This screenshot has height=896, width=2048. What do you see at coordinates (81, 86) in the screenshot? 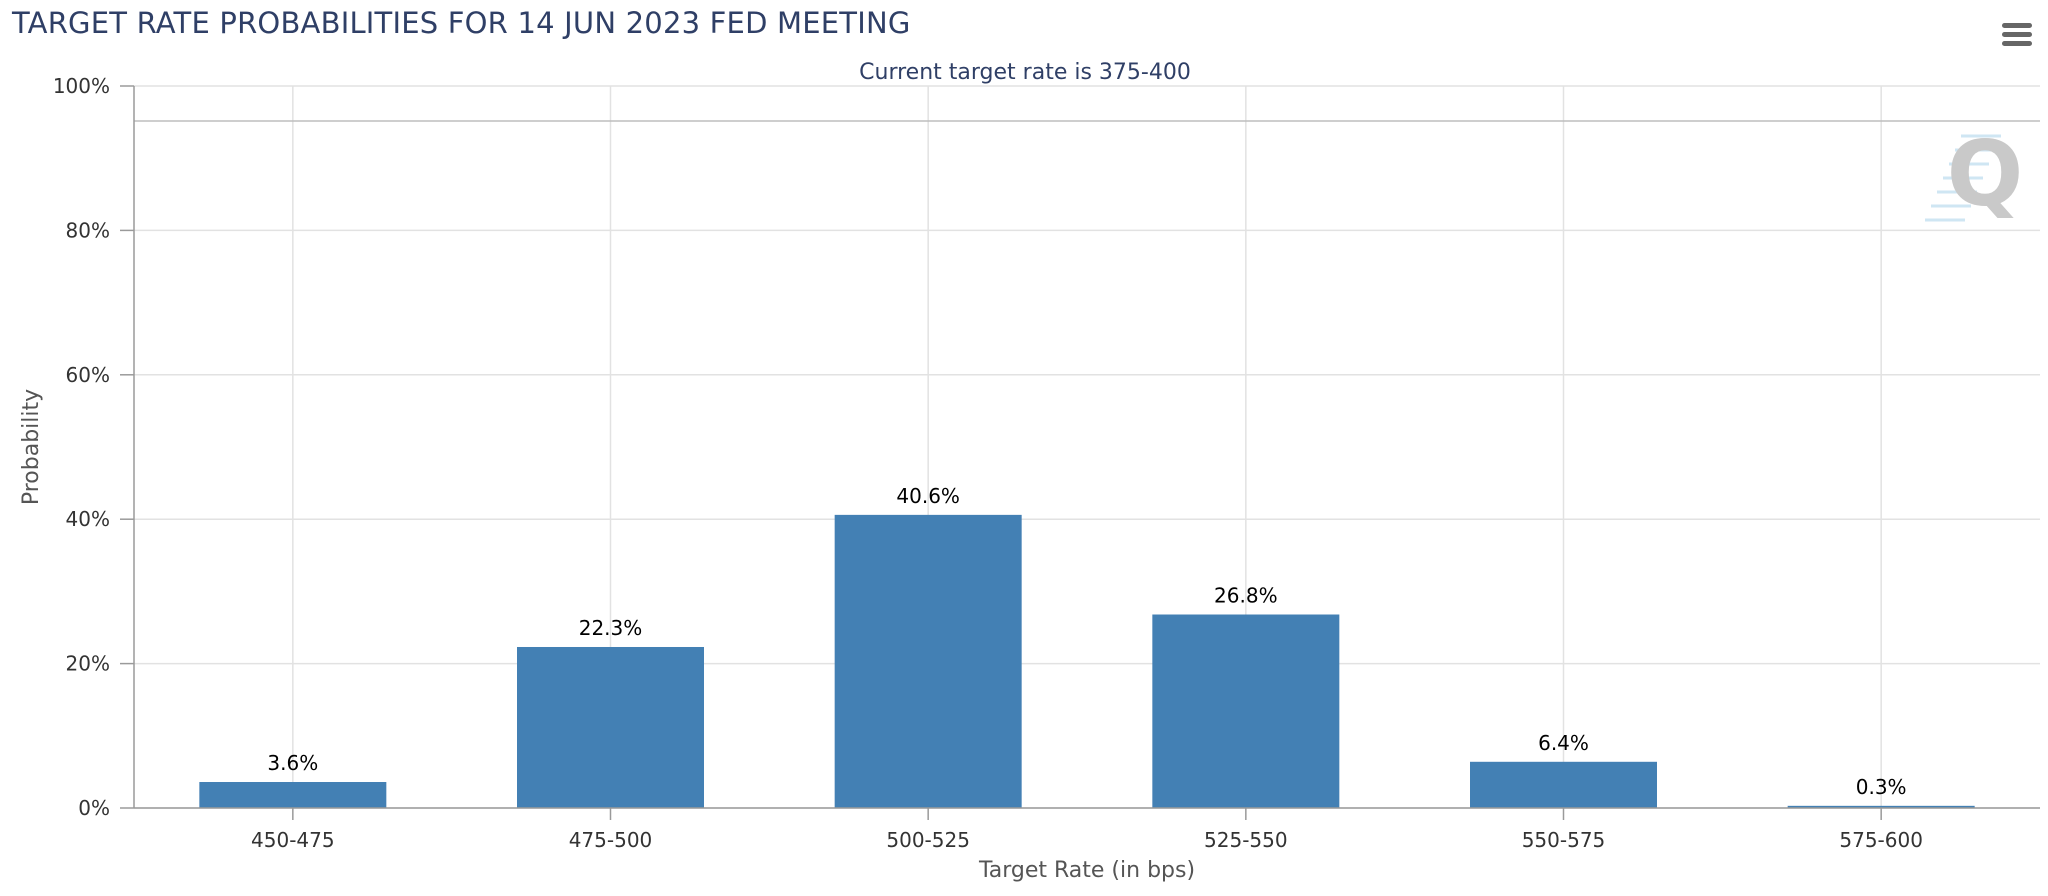
I see `y-tick-label: 100%` at bounding box center [81, 86].